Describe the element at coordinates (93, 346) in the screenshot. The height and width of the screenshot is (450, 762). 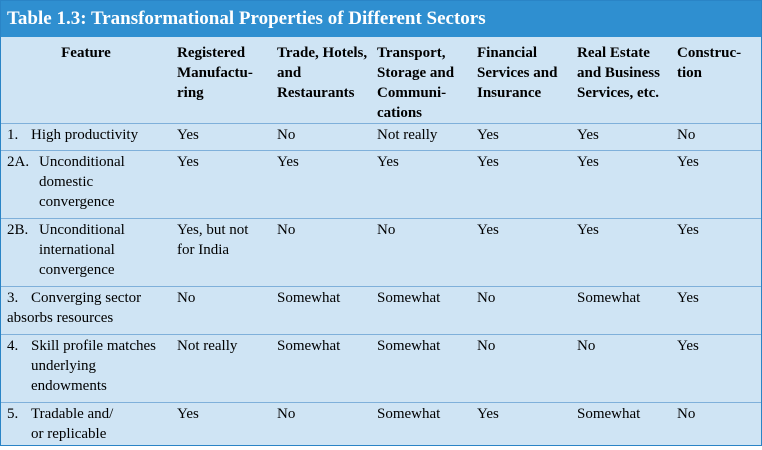
I see `feature-text: Skill profile matches` at that location.